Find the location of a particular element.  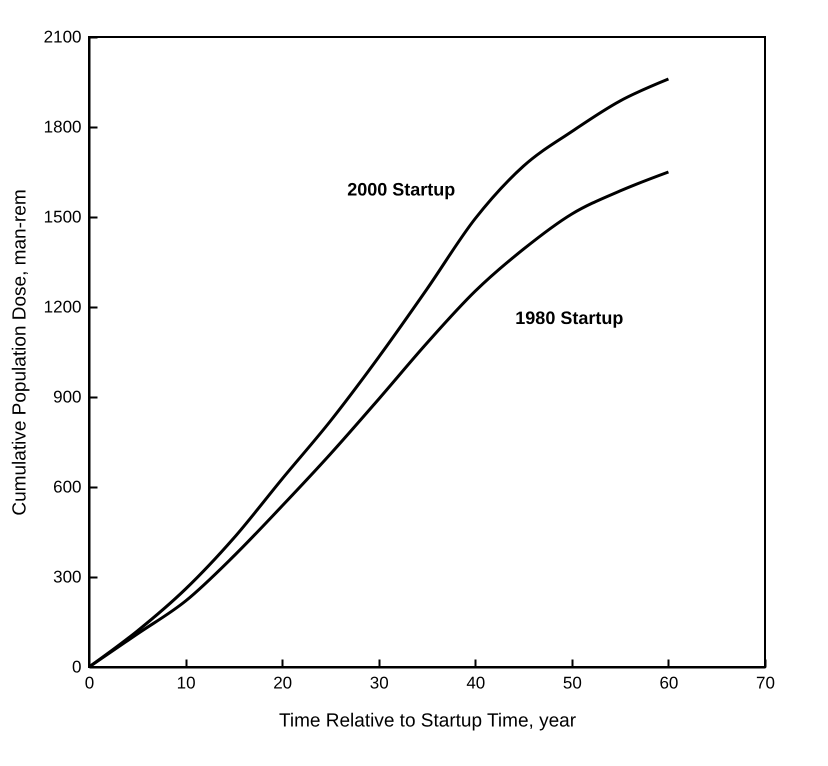

y-tick-label: 2100 is located at coordinates (63, 37).